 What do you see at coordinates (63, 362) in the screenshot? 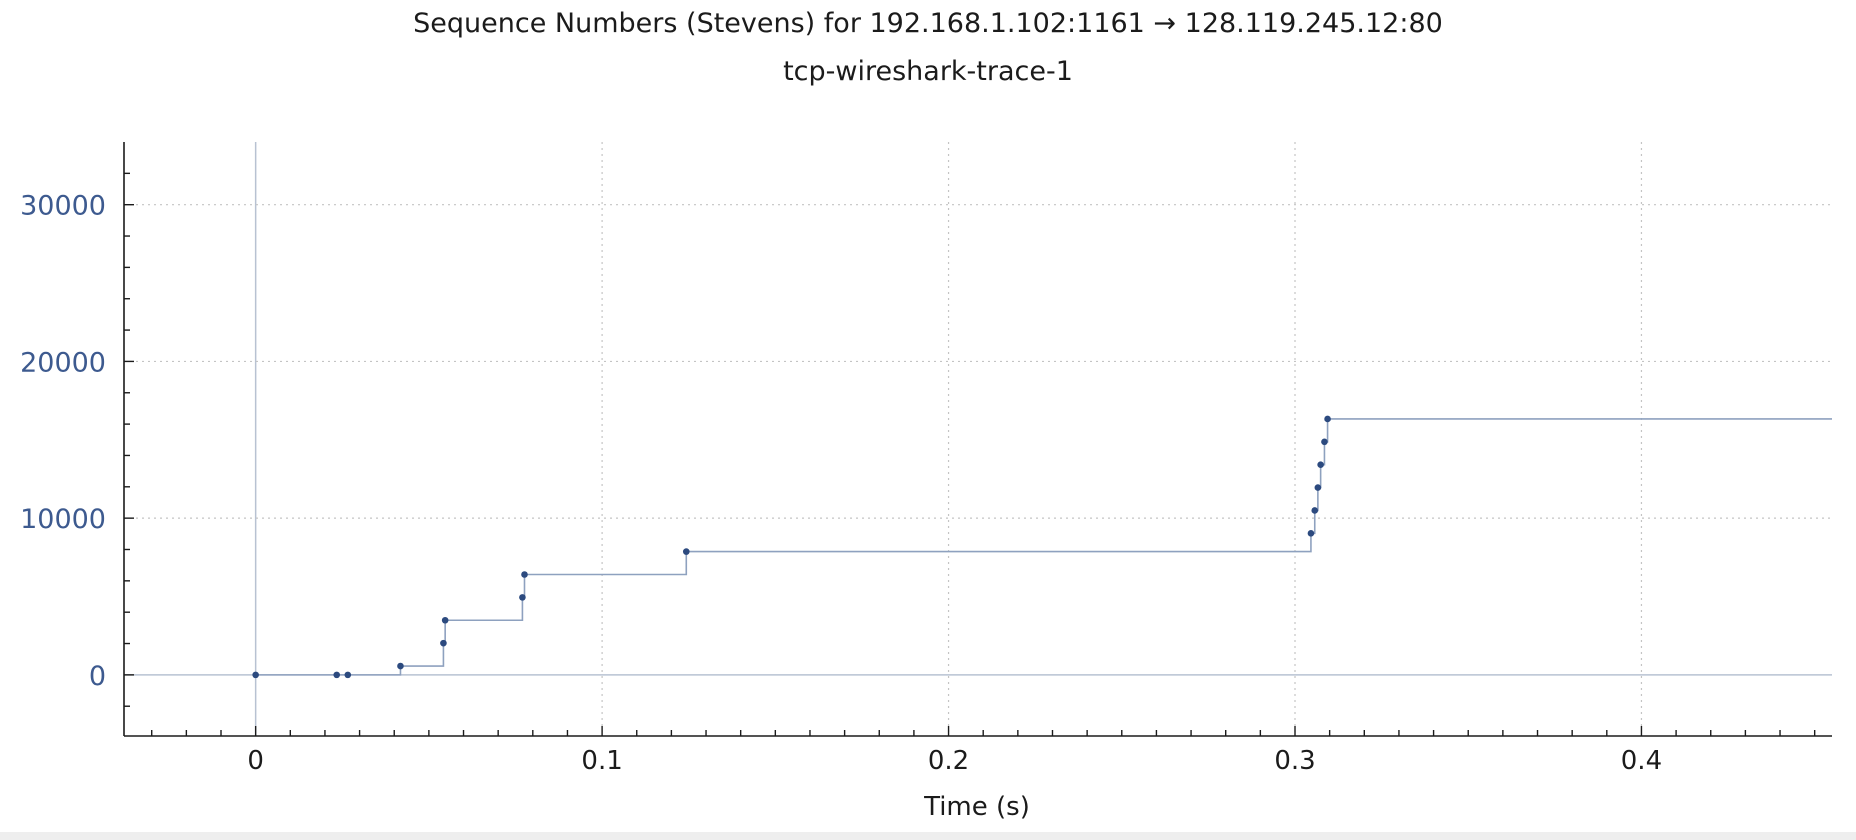
I see `y-tick-label: 20000` at bounding box center [63, 362].